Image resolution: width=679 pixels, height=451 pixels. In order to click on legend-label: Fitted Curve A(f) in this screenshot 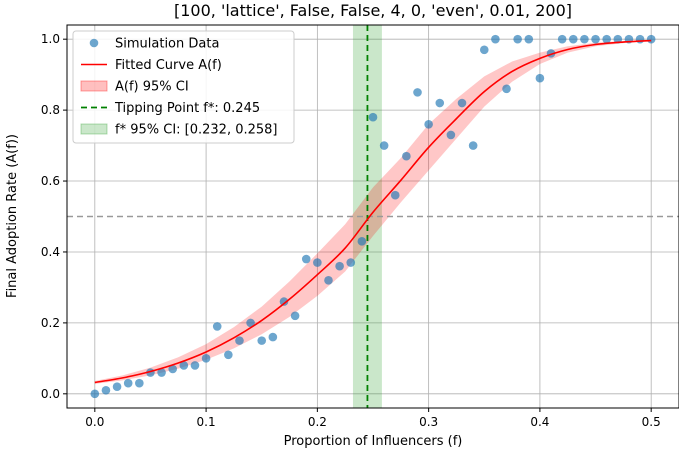, I will do `click(168, 65)`.